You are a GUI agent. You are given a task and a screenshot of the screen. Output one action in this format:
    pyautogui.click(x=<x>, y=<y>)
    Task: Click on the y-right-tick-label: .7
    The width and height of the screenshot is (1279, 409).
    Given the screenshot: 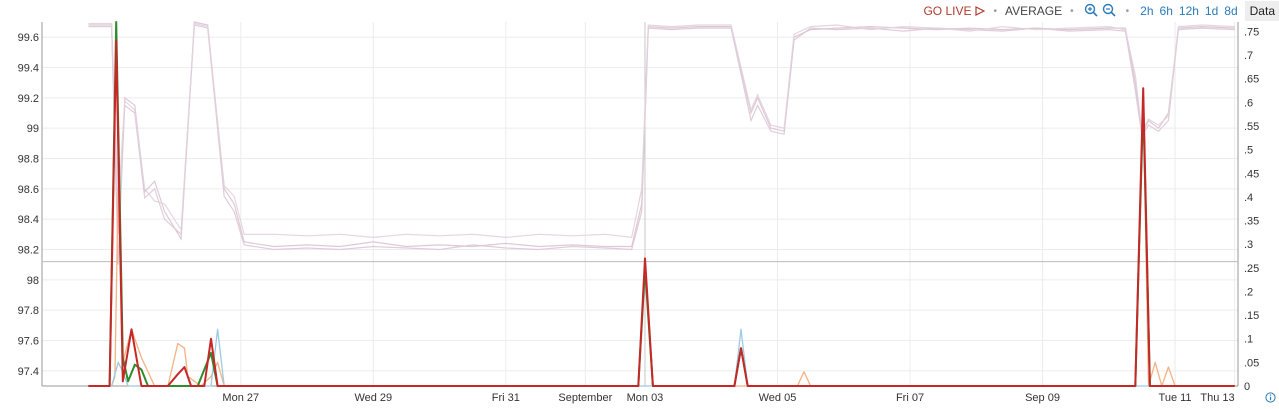 What is the action you would take?
    pyautogui.click(x=1248, y=56)
    